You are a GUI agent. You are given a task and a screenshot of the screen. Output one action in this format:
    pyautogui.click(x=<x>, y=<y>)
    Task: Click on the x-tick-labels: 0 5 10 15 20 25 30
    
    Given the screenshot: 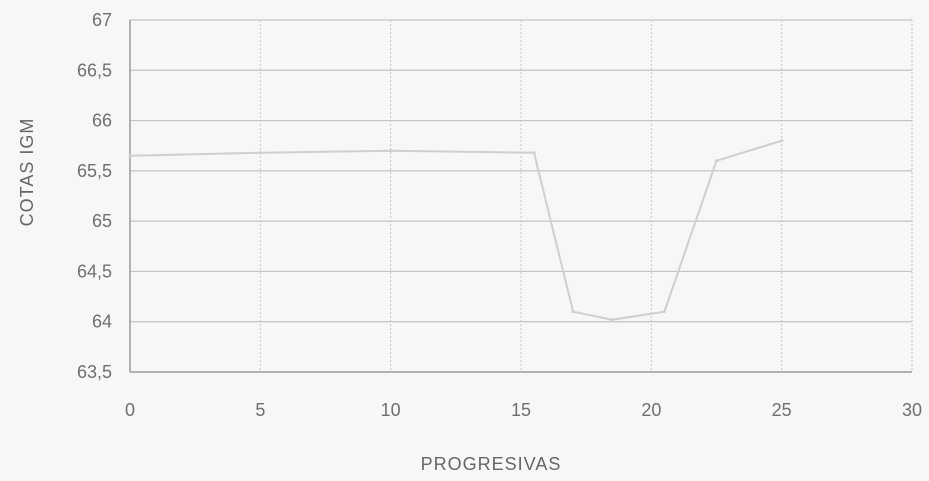 What is the action you would take?
    pyautogui.click(x=523, y=410)
    